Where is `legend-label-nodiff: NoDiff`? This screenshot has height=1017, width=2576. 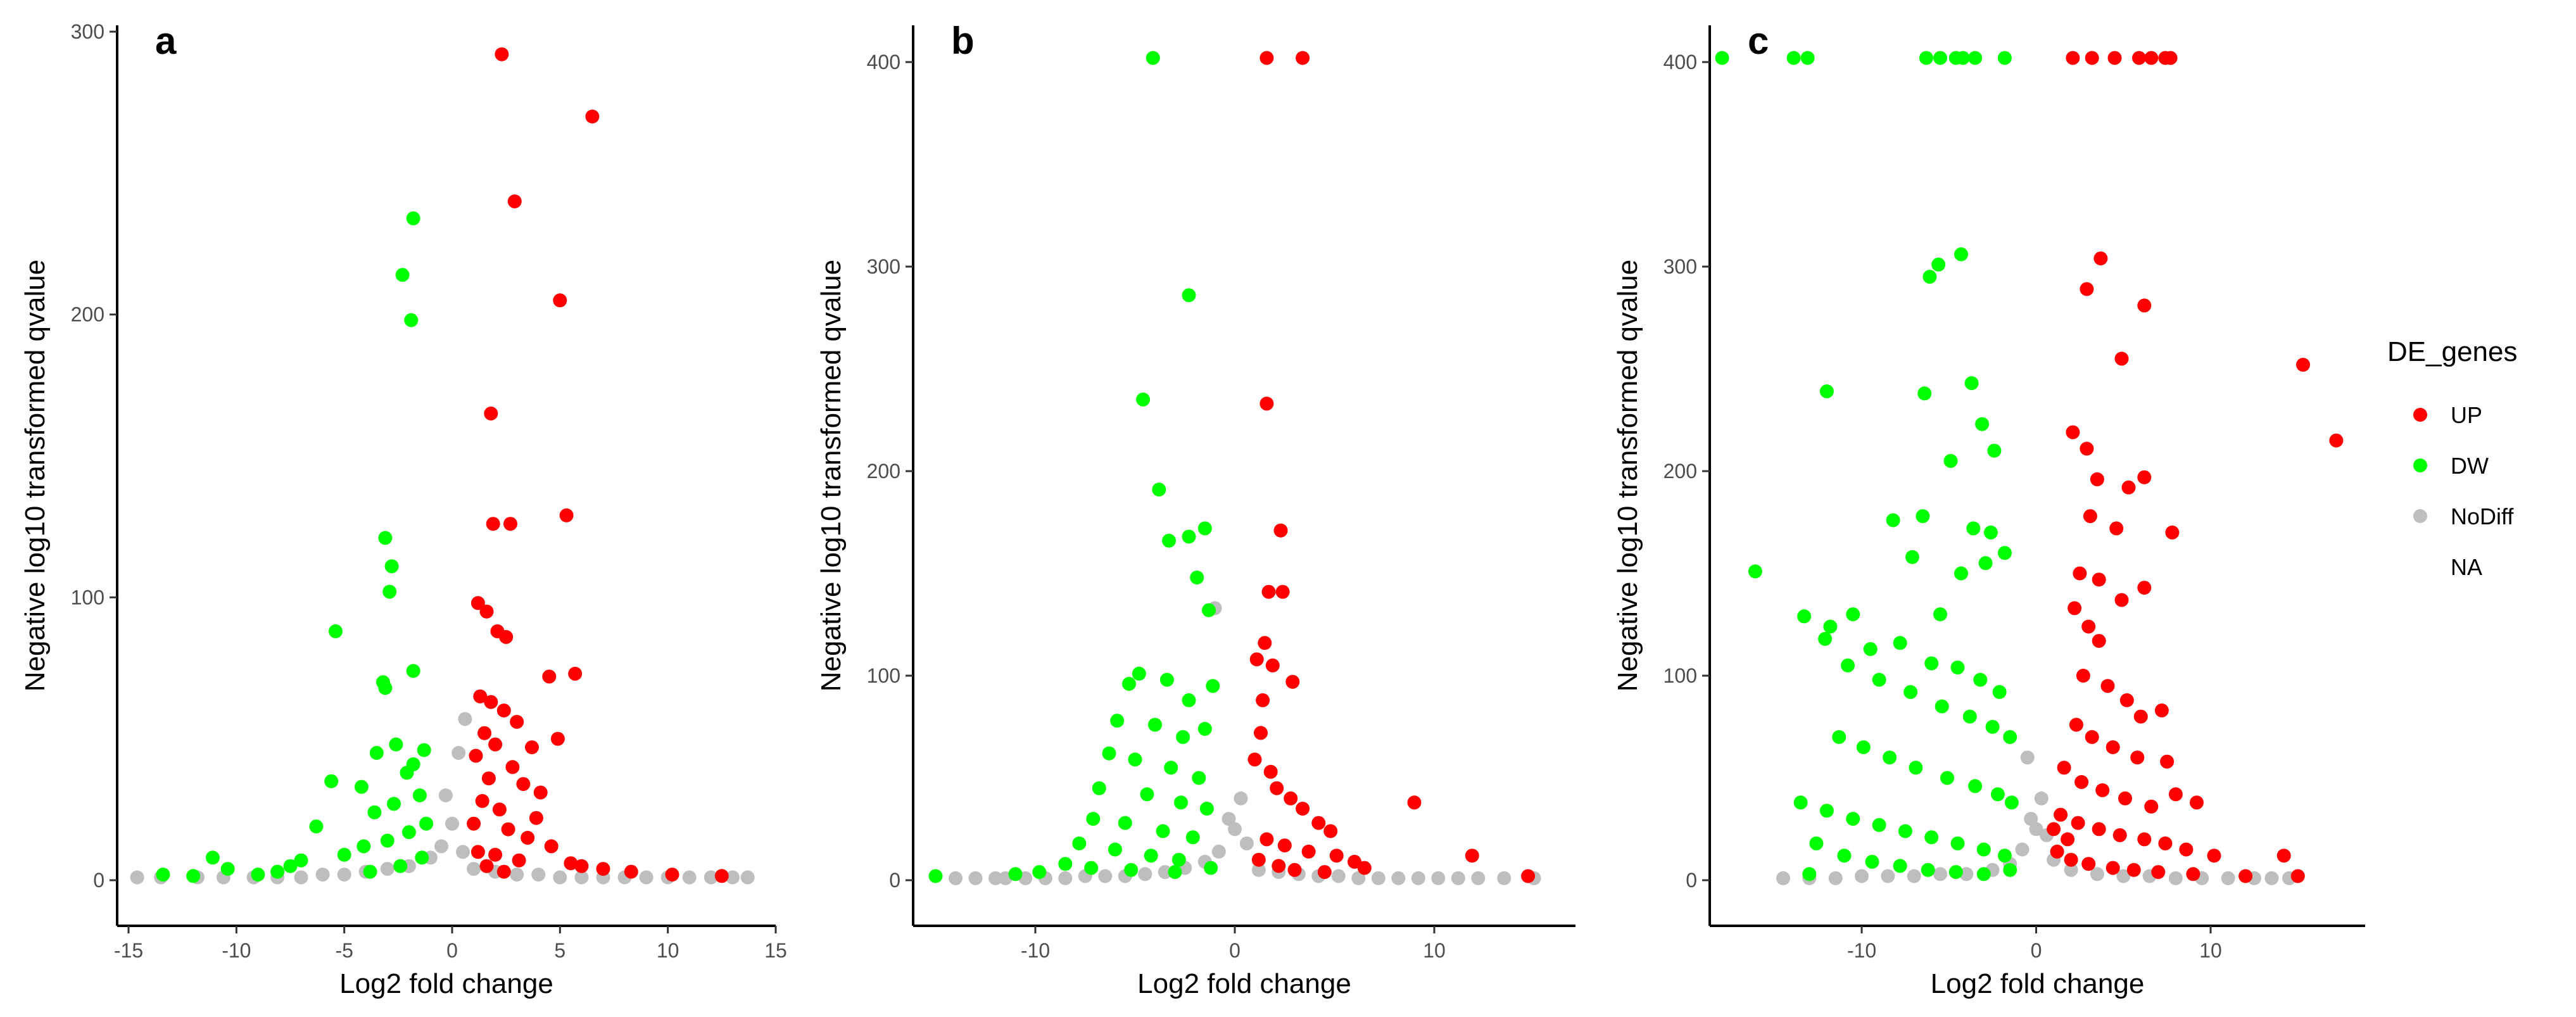
legend-label-nodiff: NoDiff is located at coordinates (2482, 516).